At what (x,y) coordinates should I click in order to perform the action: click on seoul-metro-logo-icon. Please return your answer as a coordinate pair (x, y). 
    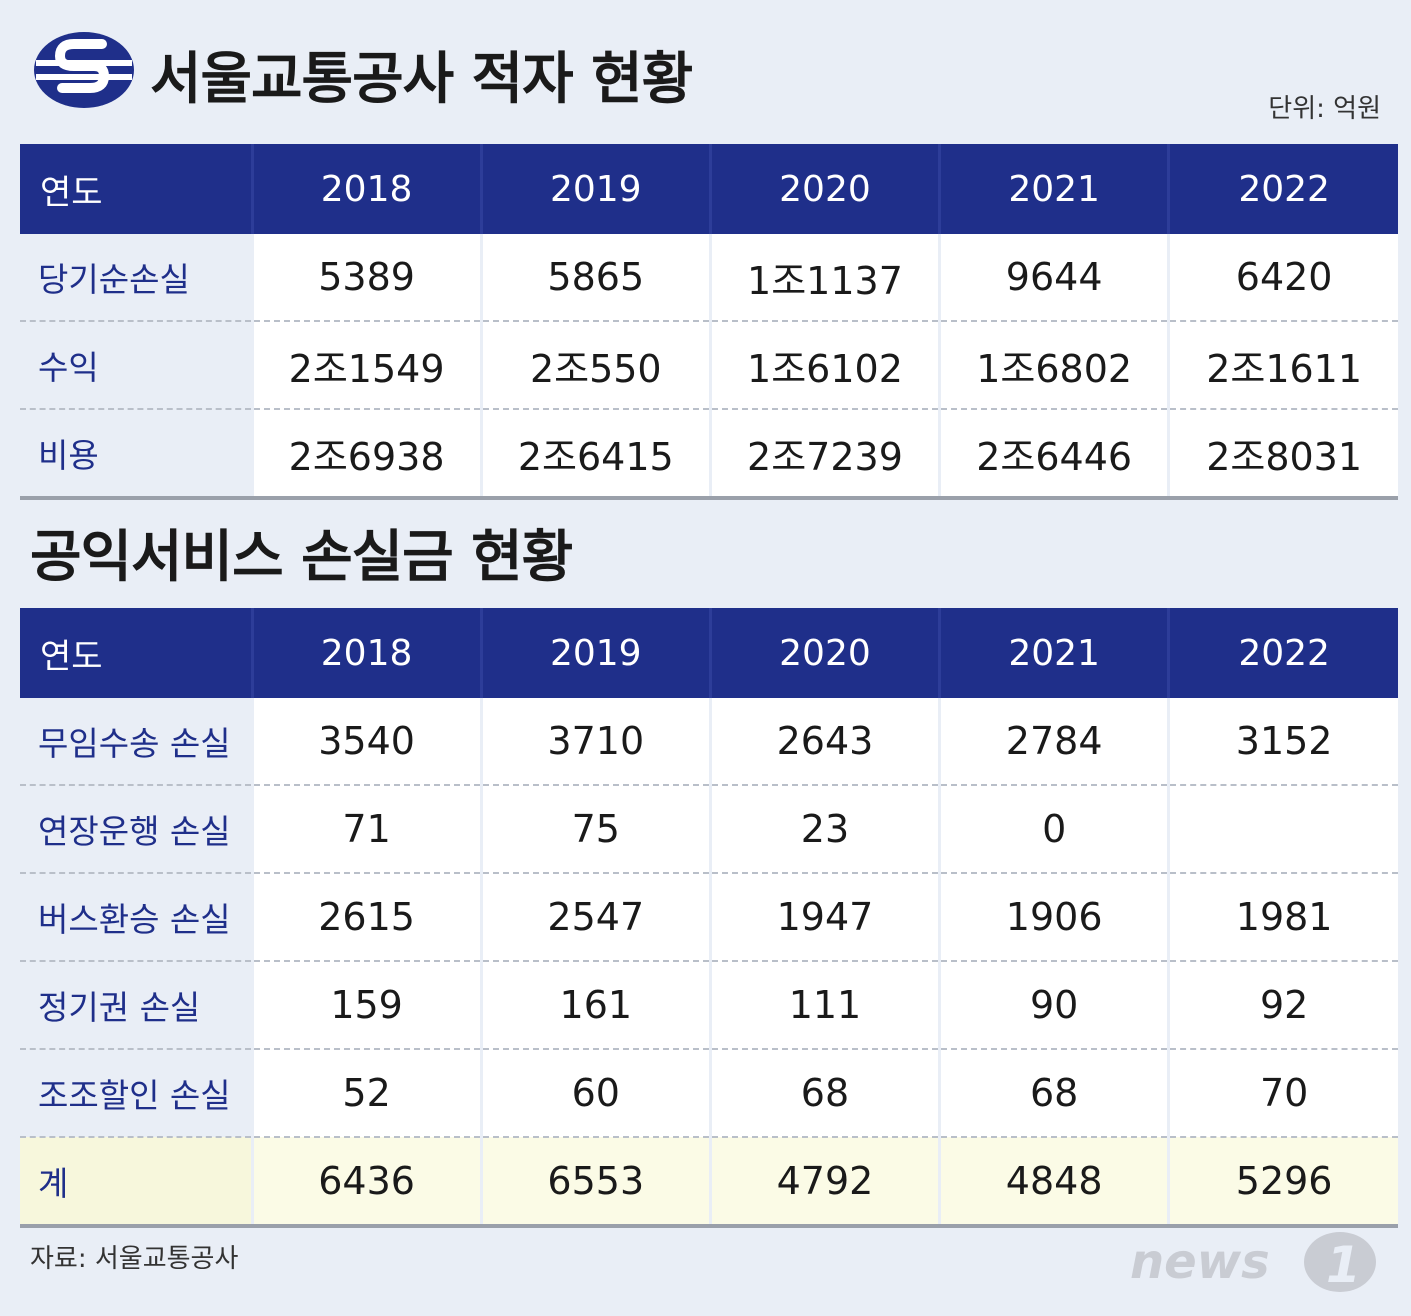
    Looking at the image, I should click on (84, 70).